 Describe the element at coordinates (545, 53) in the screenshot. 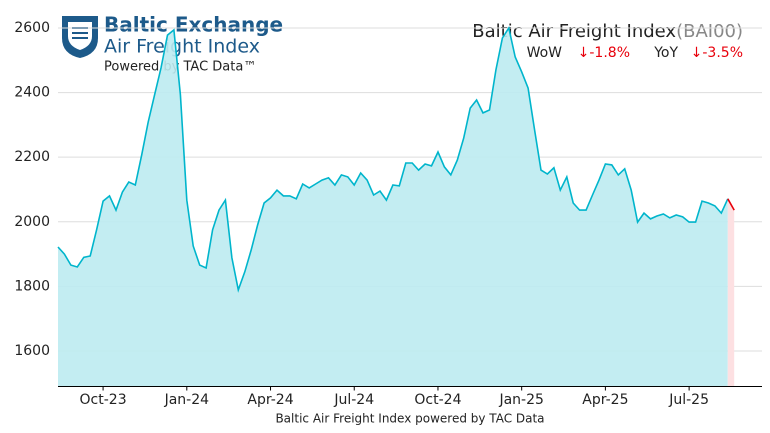

I see `stat-label: WoW` at that location.